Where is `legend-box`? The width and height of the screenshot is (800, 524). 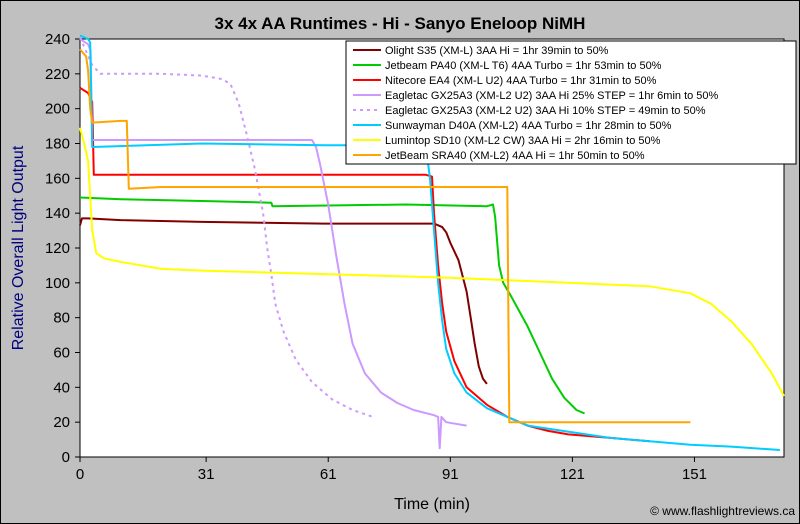 legend-box is located at coordinates (571, 102).